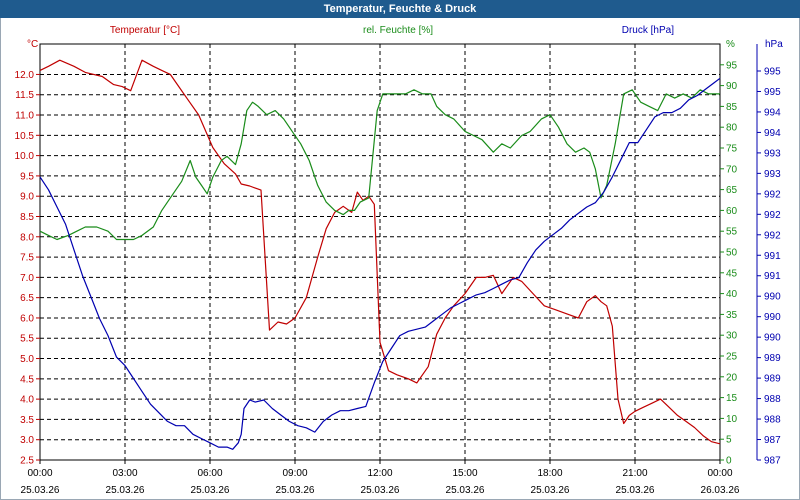 The image size is (800, 500). Describe the element at coordinates (732, 128) in the screenshot. I see `humidity-tick-label: 80` at that location.